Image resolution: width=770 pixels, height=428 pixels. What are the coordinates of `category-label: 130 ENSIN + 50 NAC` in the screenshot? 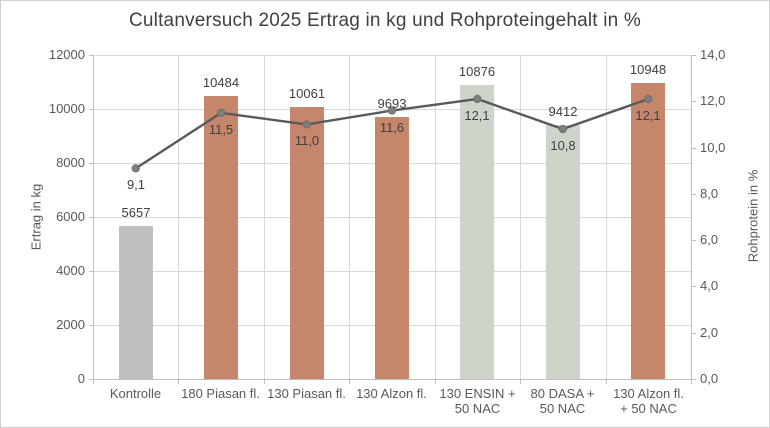 It's located at (477, 401).